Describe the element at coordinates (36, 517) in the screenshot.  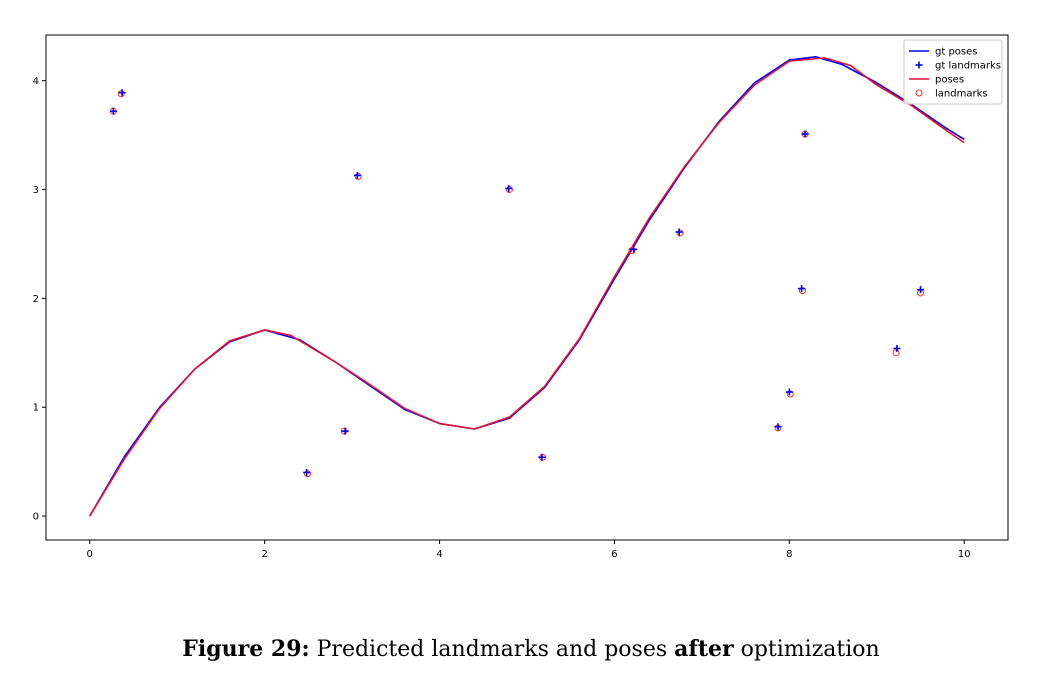
I see `y-tick-label: 0` at that location.